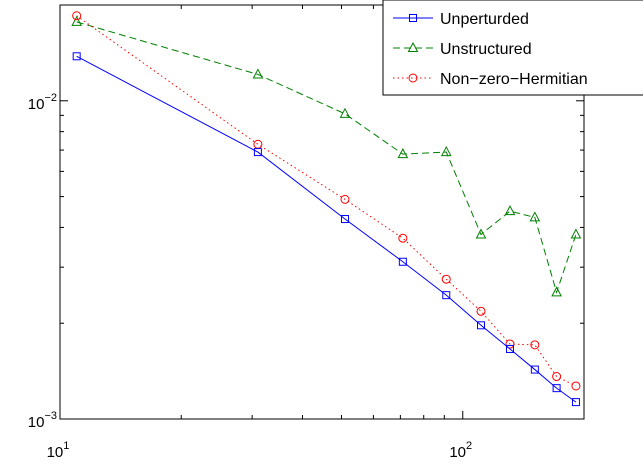 Image resolution: width=643 pixels, height=466 pixels. I want to click on legend-label: Non−zero−Hermitian, so click(514, 79).